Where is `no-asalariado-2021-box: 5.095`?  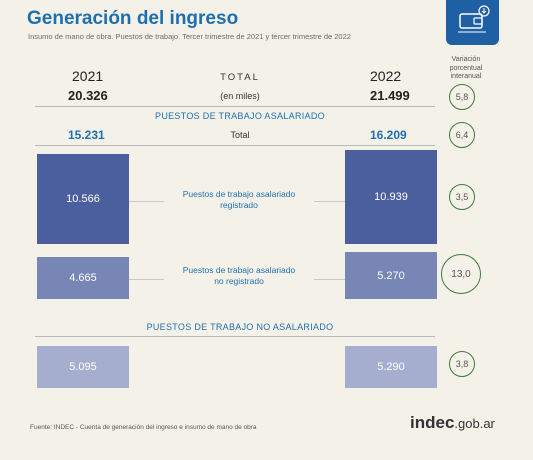
no-asalariado-2021-box: 5.095 is located at coordinates (83, 367).